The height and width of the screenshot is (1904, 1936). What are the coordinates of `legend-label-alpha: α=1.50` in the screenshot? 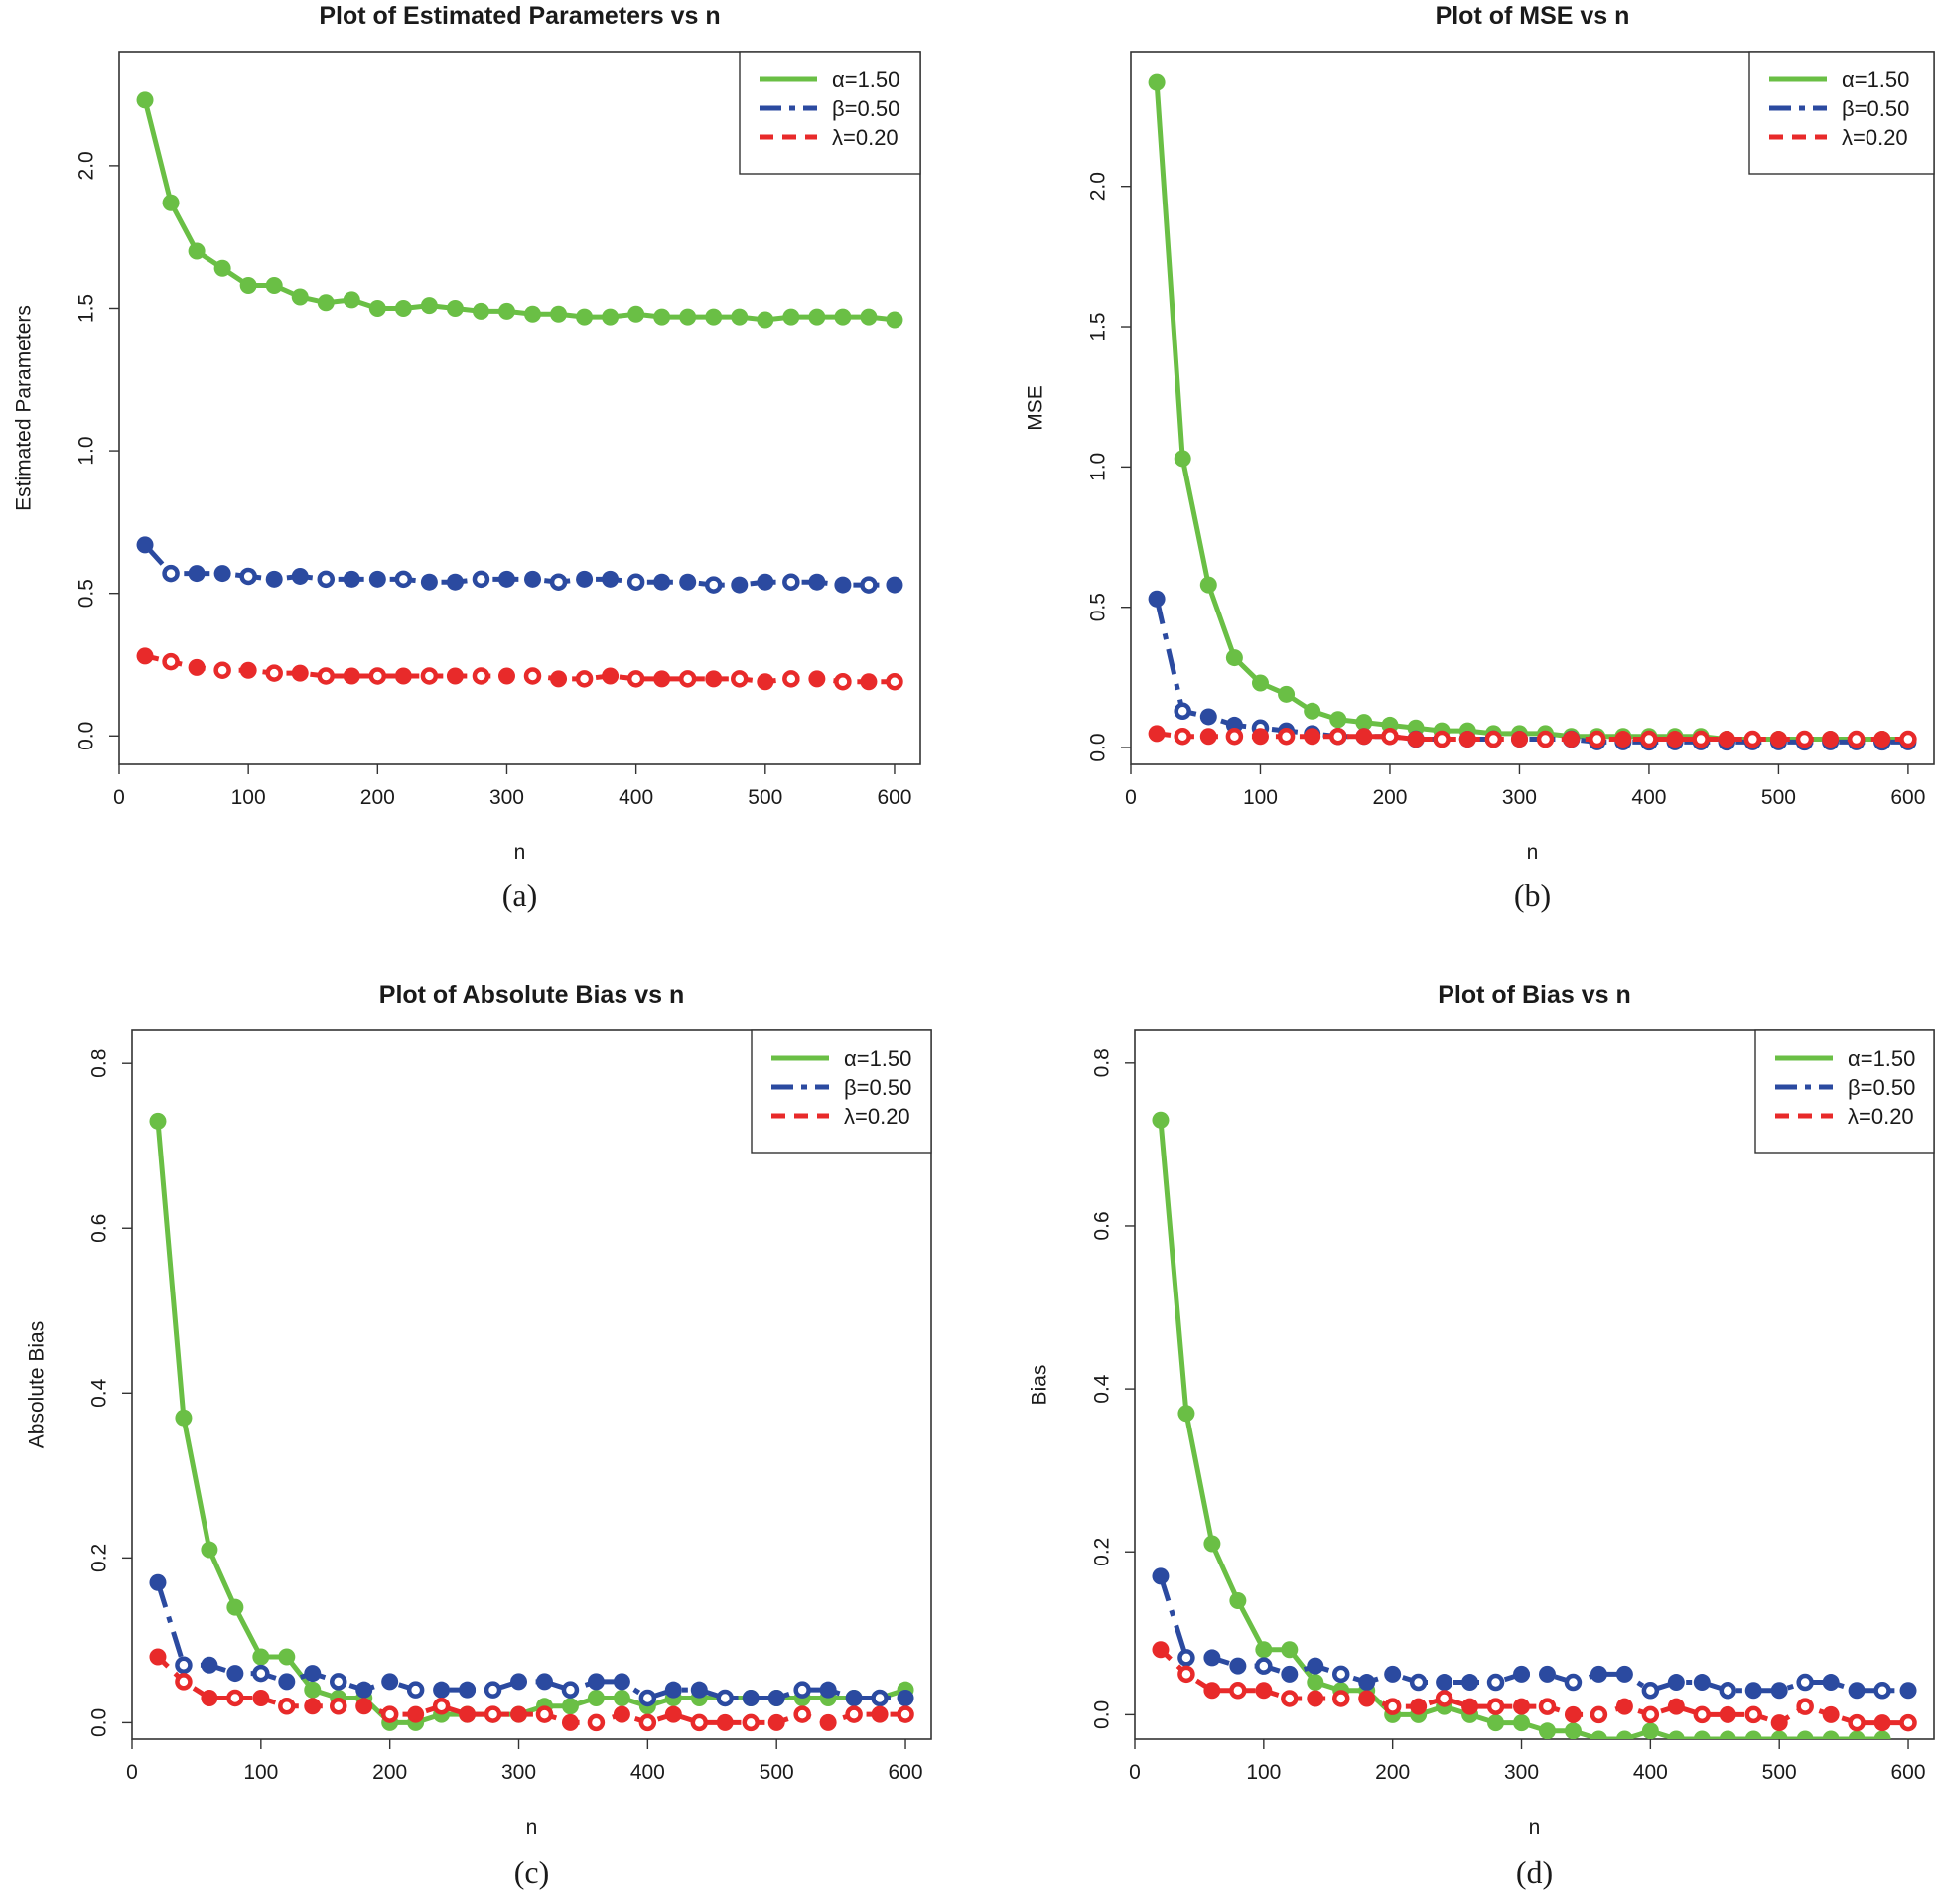 It's located at (865, 80).